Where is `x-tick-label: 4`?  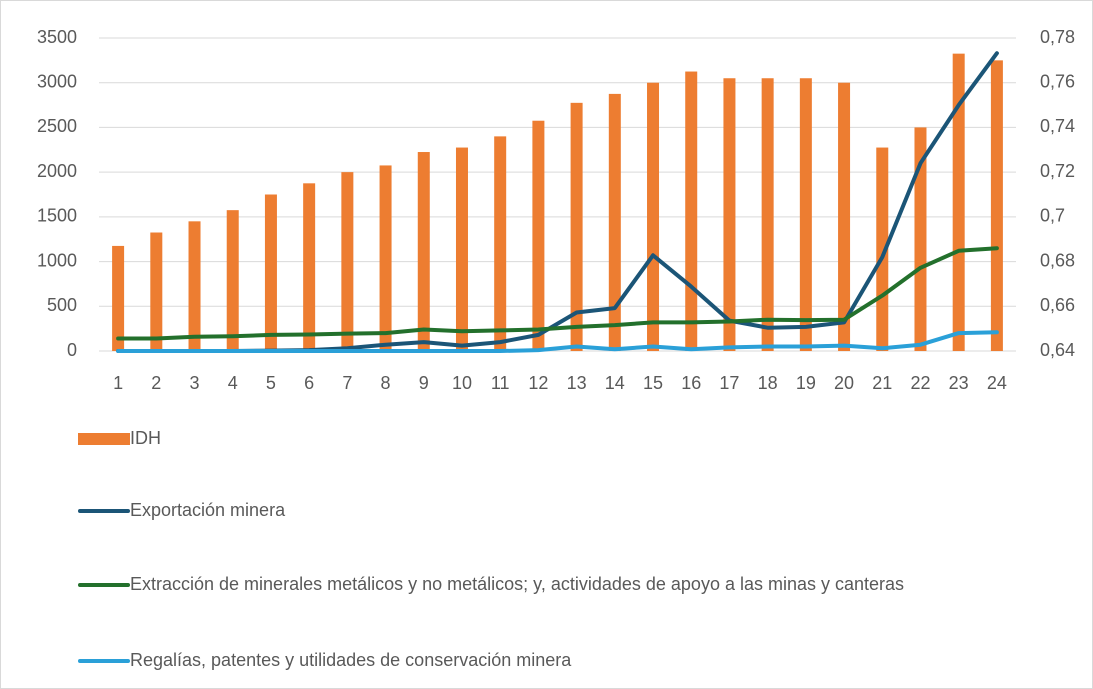 x-tick-label: 4 is located at coordinates (233, 383).